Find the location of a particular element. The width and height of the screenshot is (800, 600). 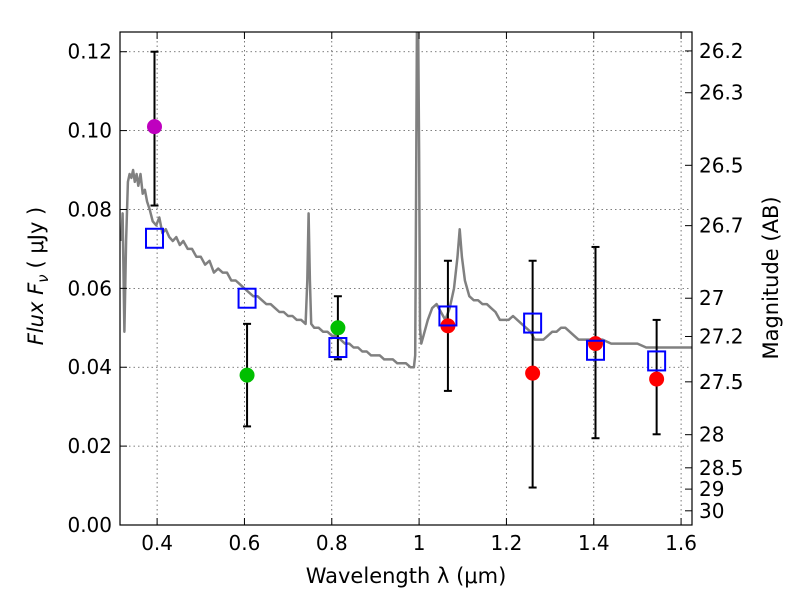

y-tick-label: 0.04 is located at coordinates (89, 367).